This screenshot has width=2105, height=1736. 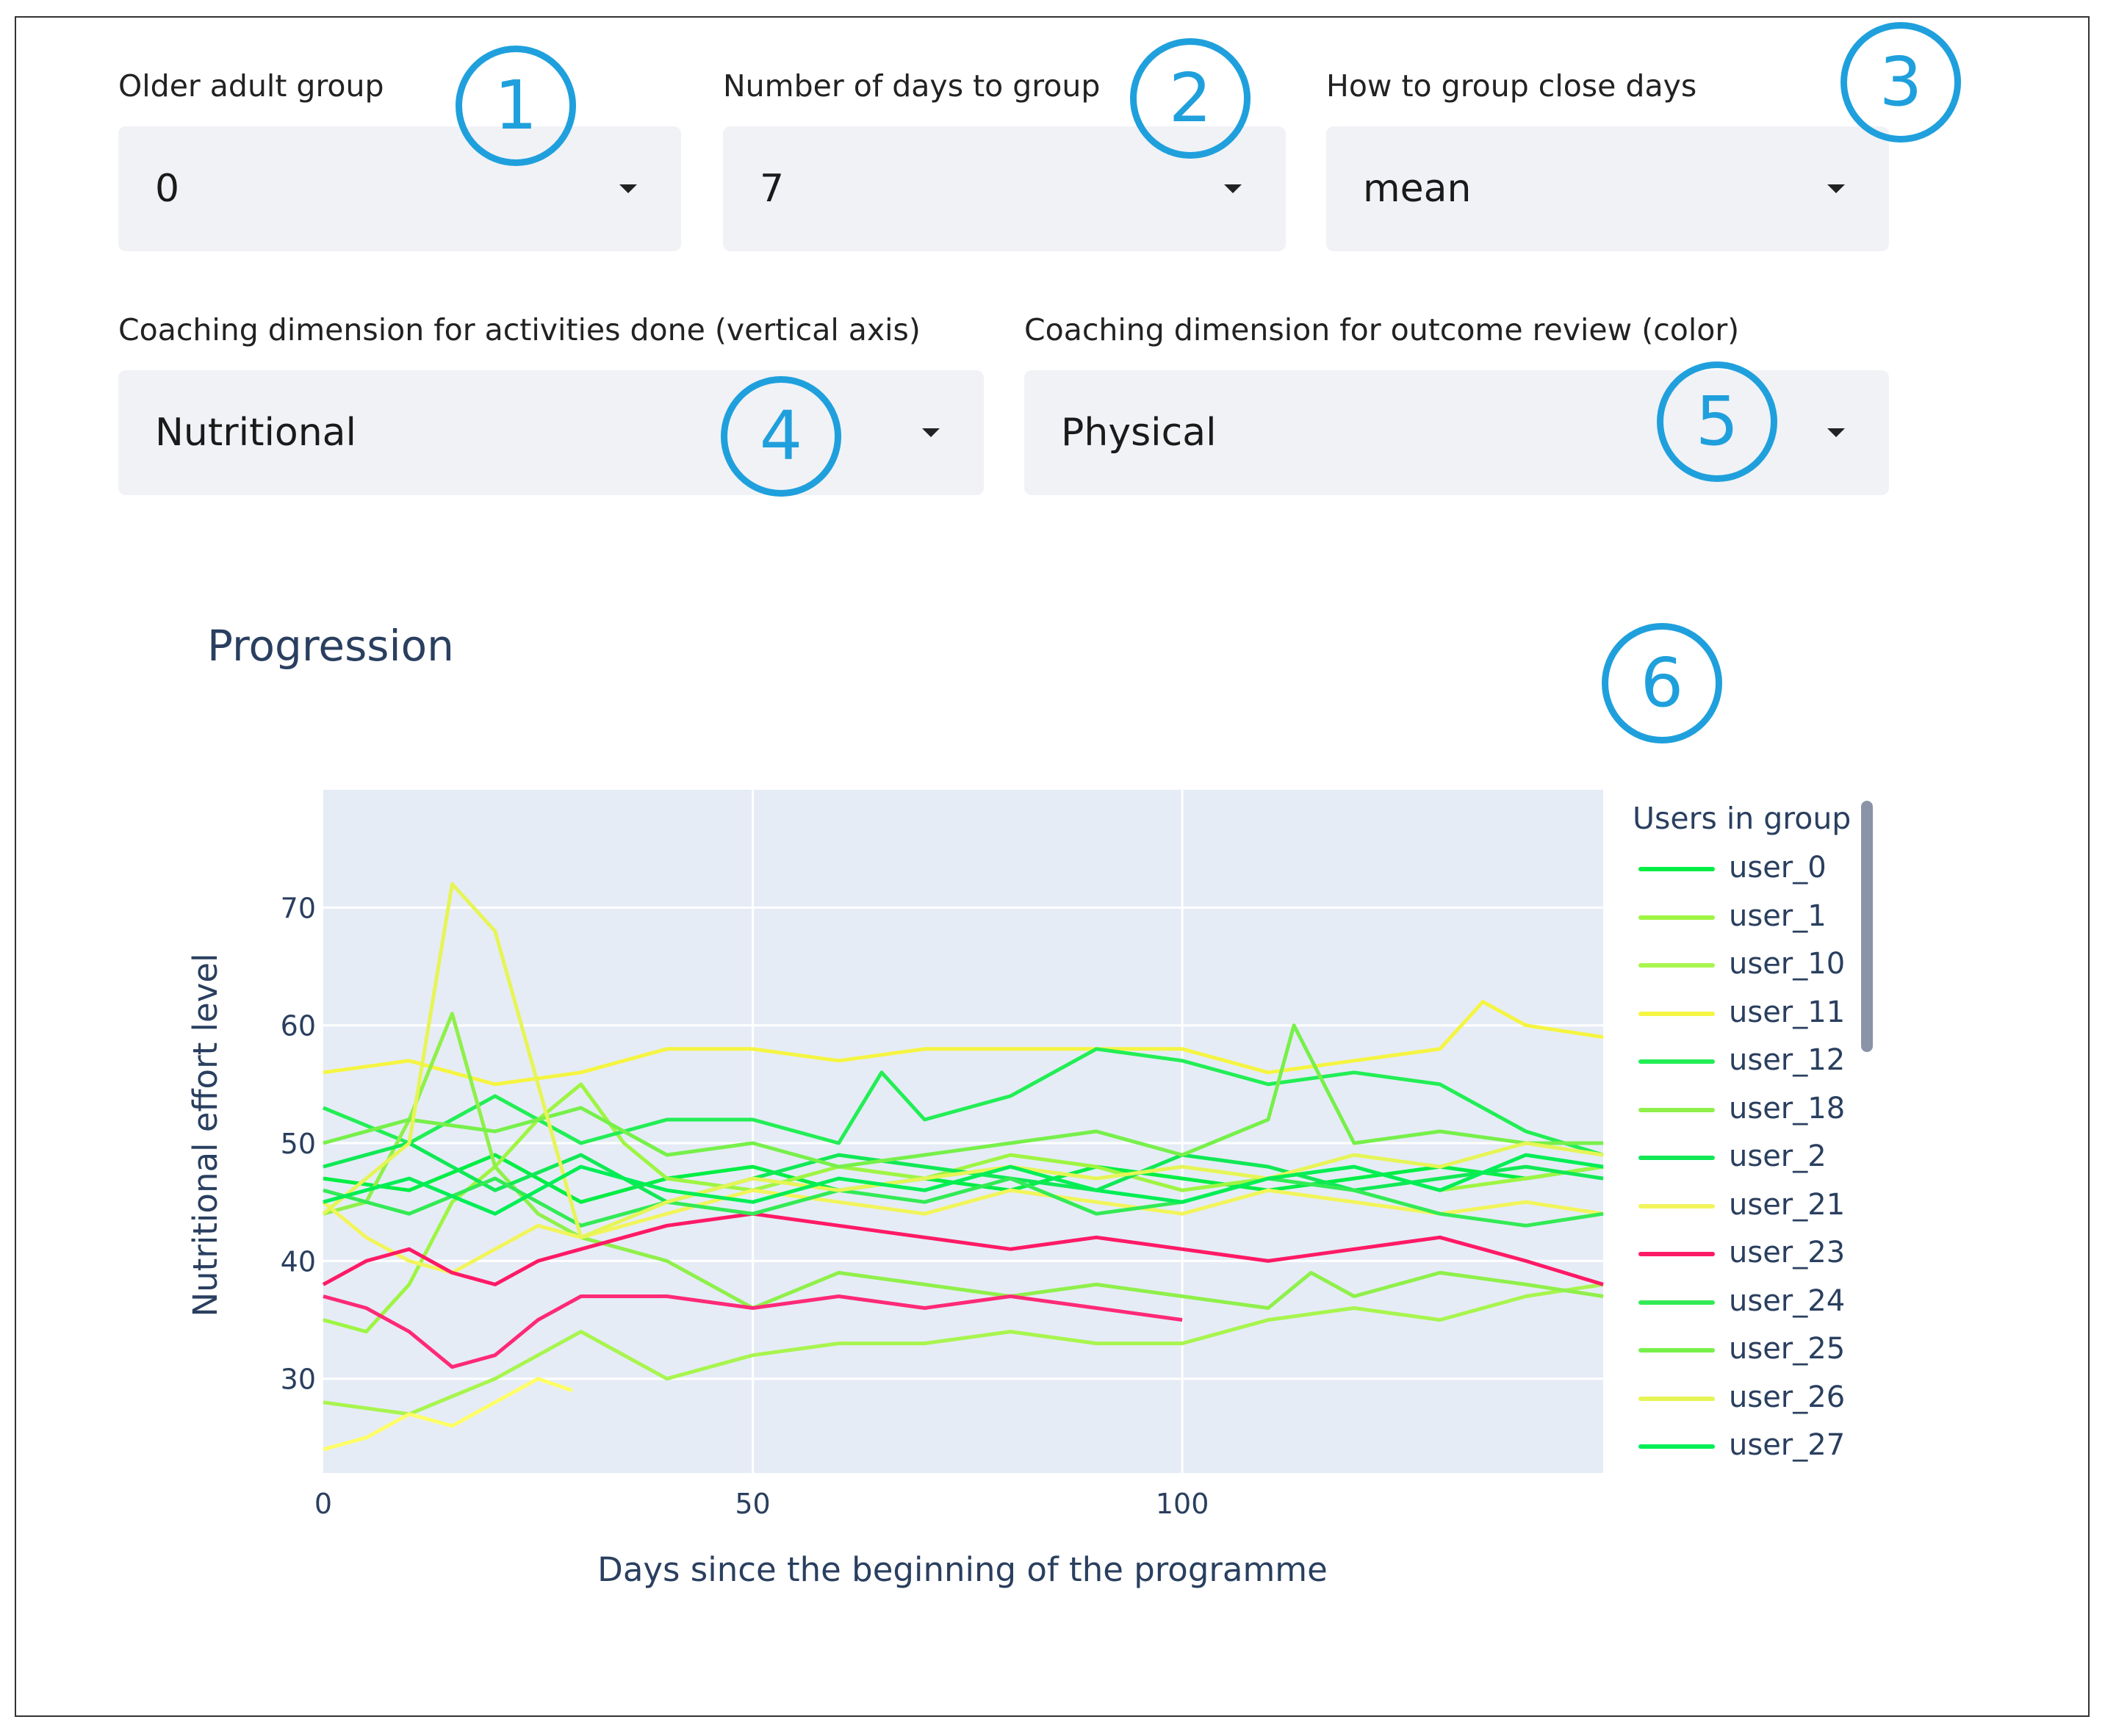 I want to click on legend-label: user_1, so click(x=1778, y=915).